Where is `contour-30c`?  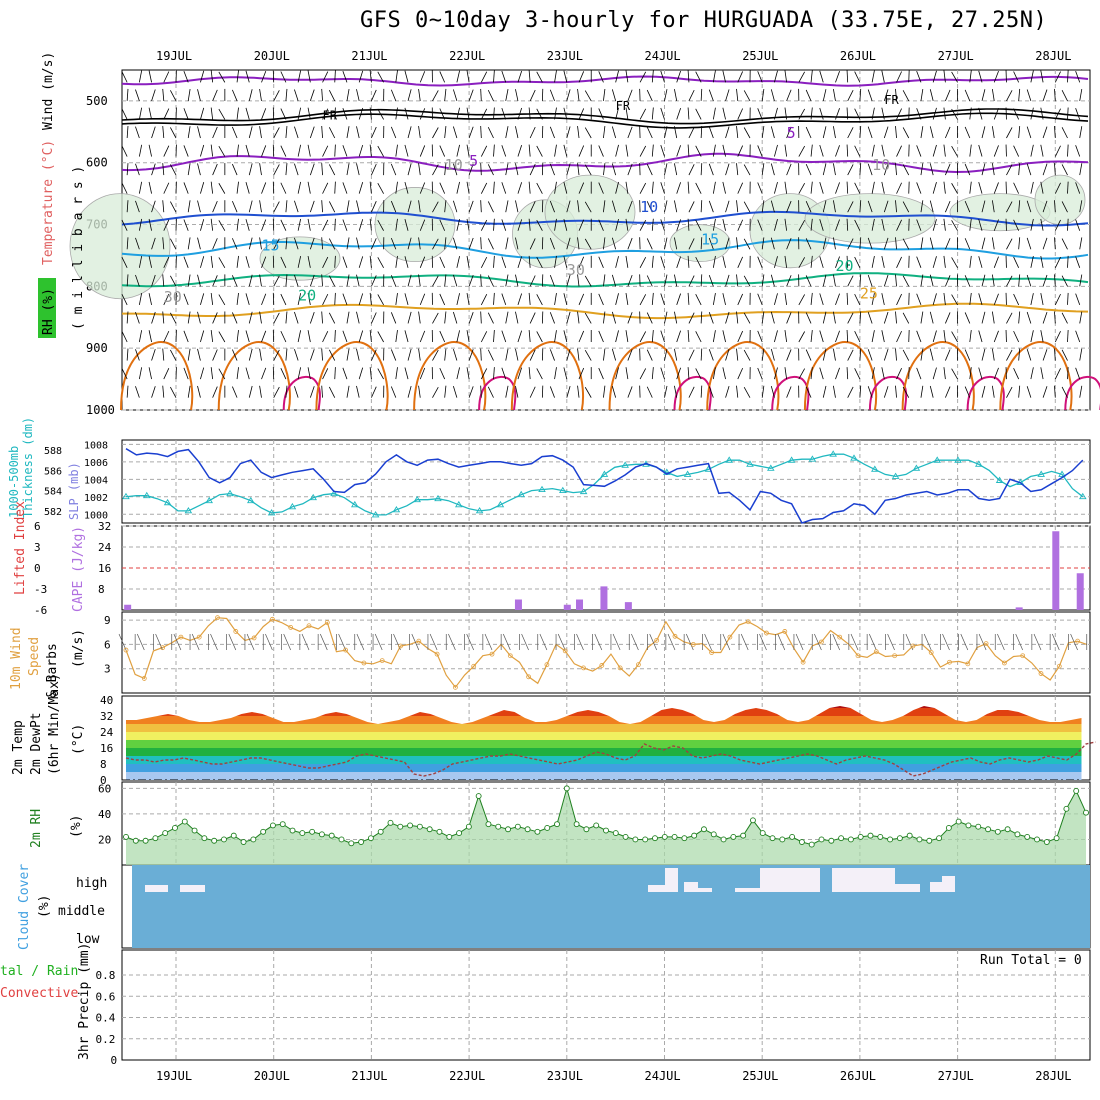
contour-30c is located at coordinates (1036, 375).